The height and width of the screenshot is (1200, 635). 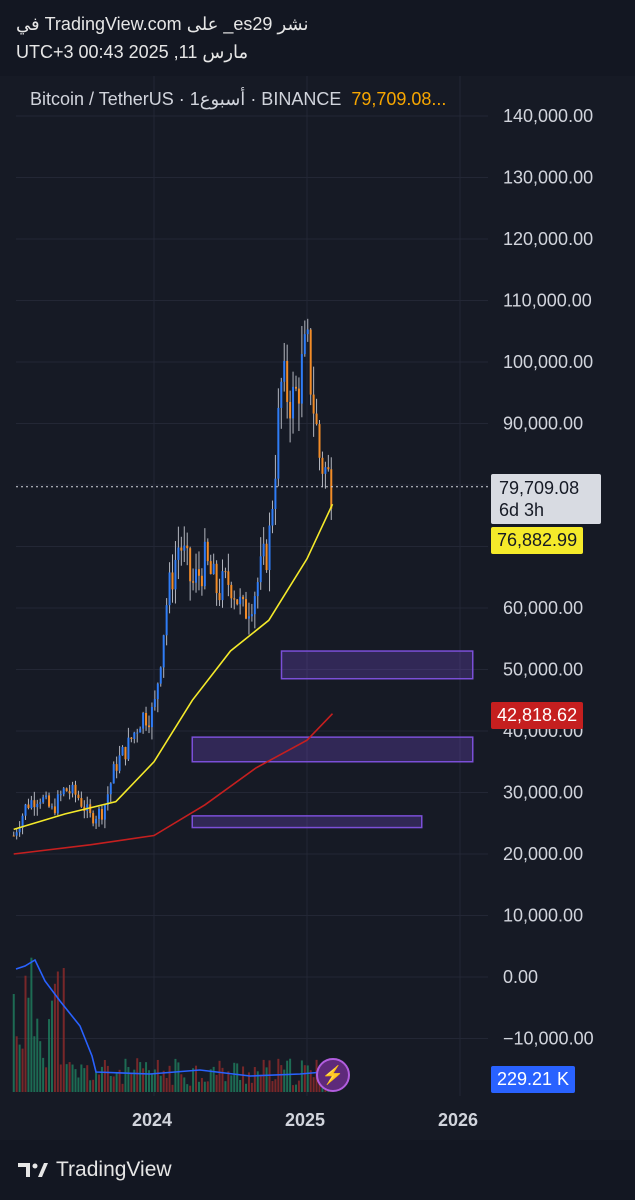 What do you see at coordinates (132, 52) in the screenshot?
I see `publish-date-line: مارس 11, 2025 00:43 UTC+3` at bounding box center [132, 52].